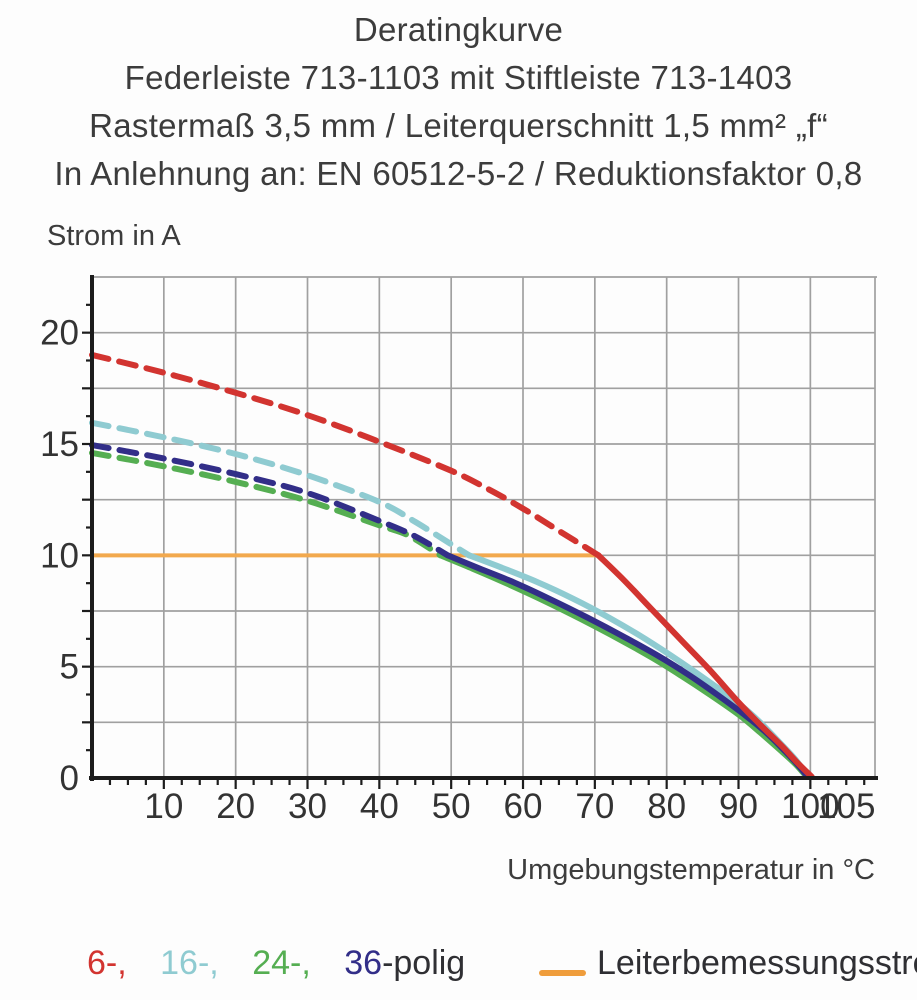 Image resolution: width=917 pixels, height=1000 pixels. Describe the element at coordinates (691, 870) in the screenshot. I see `x-axis-label: Umgebungstemperatur in °C` at that location.